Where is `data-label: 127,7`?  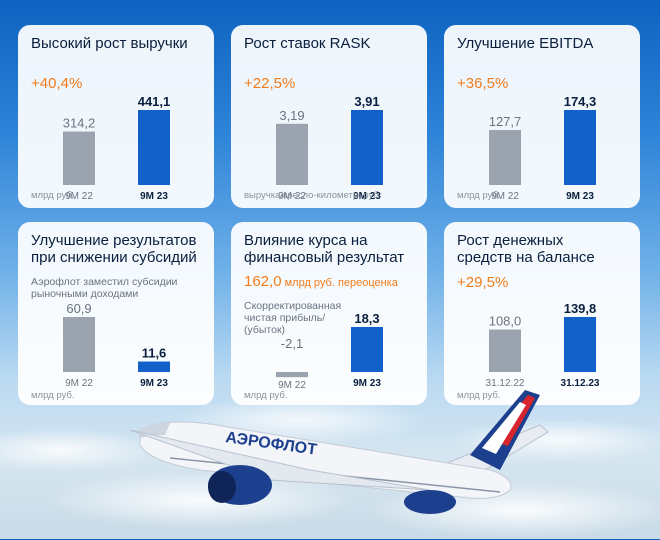 data-label: 127,7 is located at coordinates (505, 121).